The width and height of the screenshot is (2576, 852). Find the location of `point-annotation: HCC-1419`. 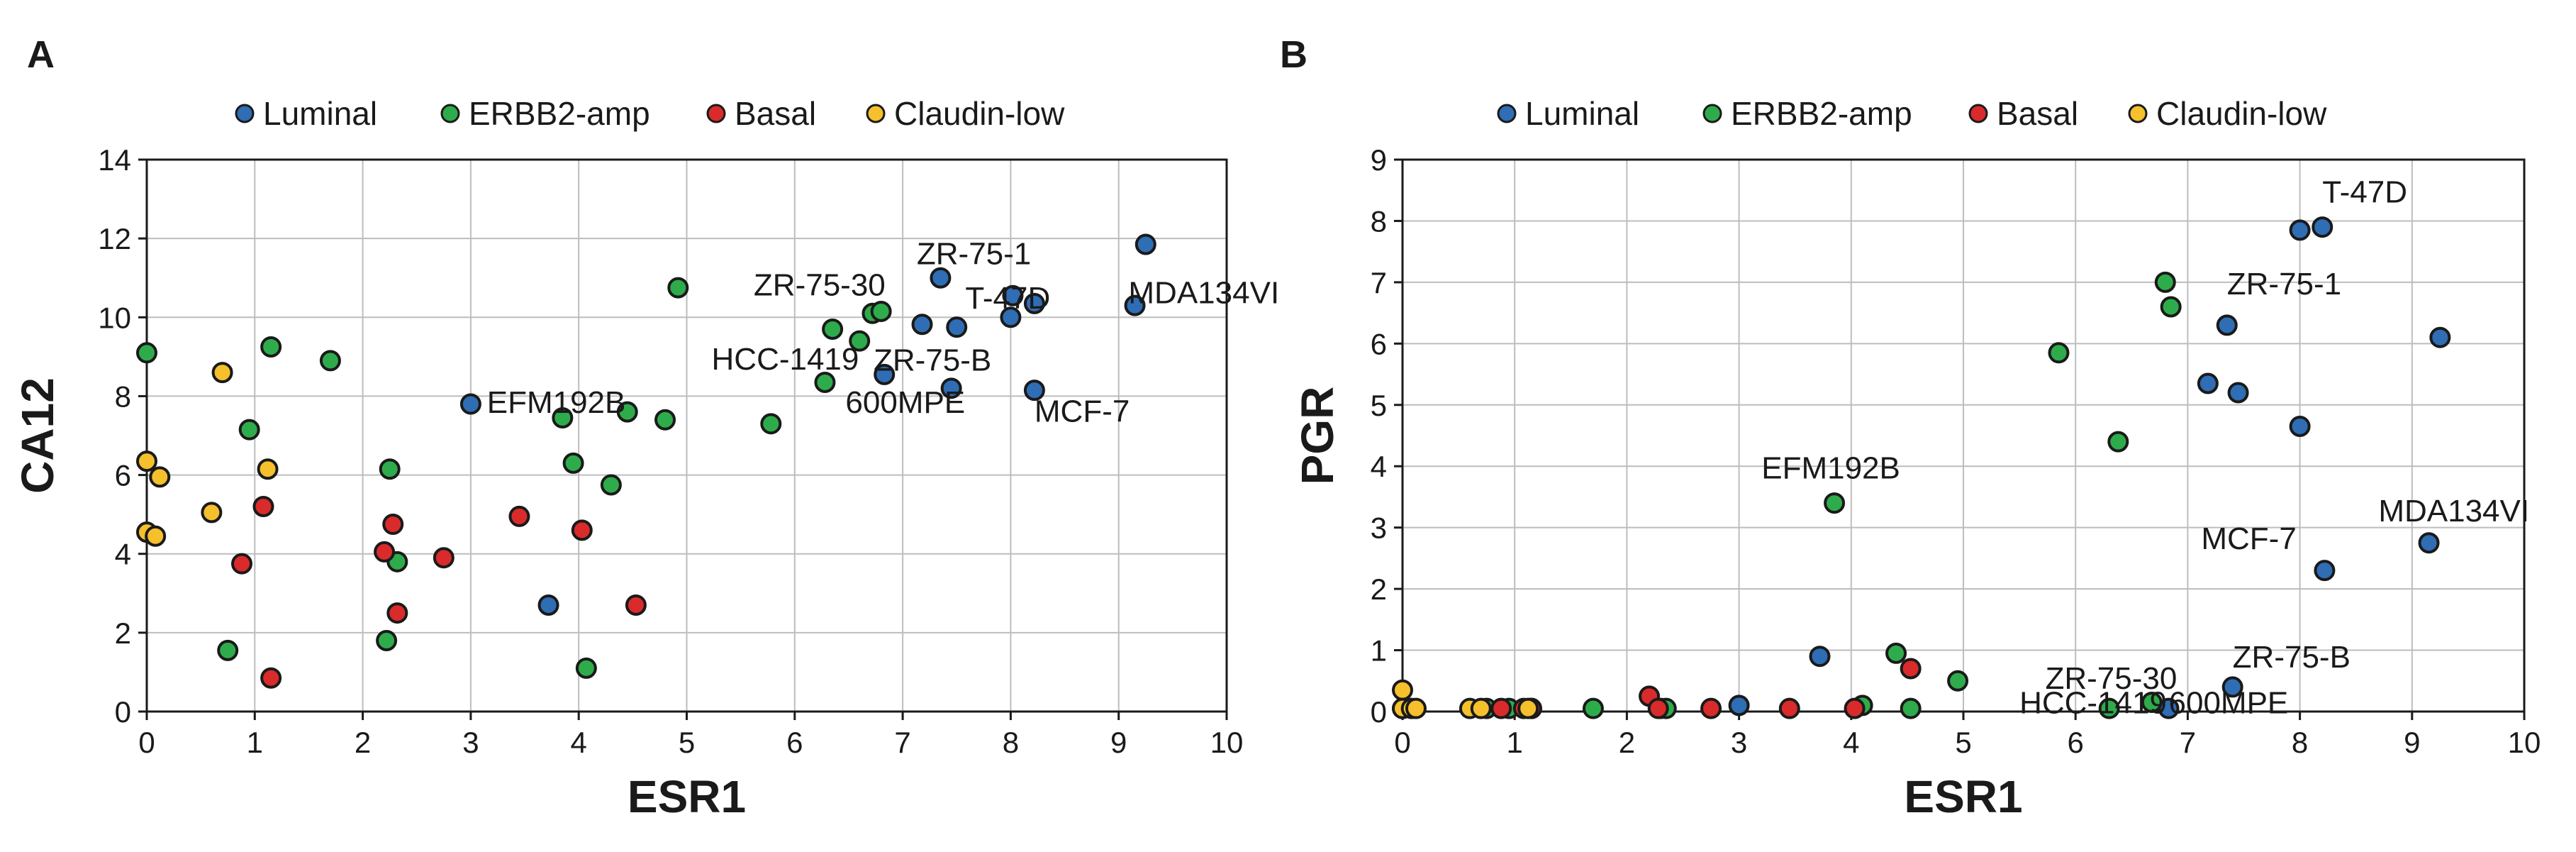

point-annotation: HCC-1419 is located at coordinates (785, 360).